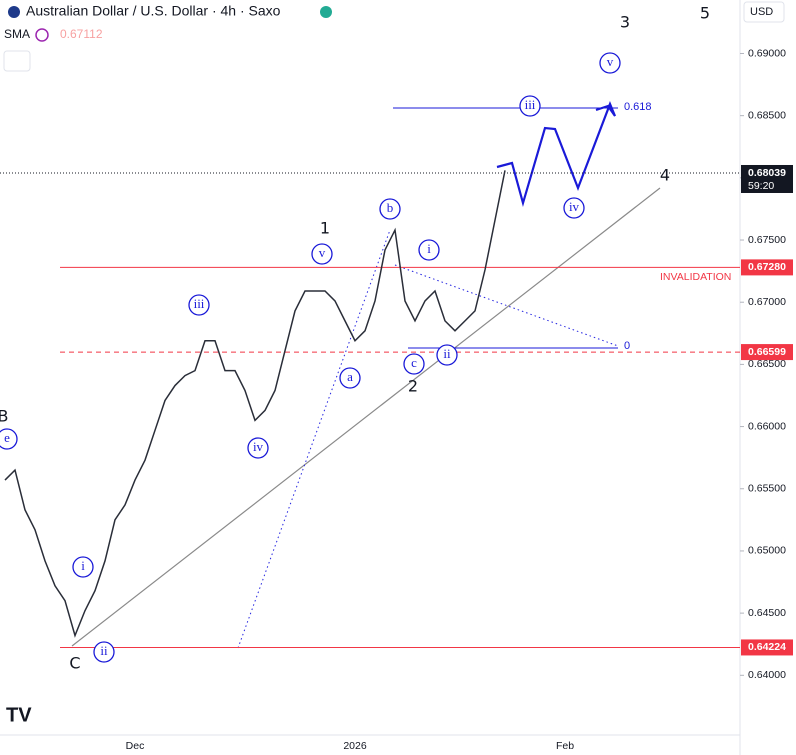 The width and height of the screenshot is (796, 755). Describe the element at coordinates (767, 675) in the screenshot. I see `y-tick-label: 0.64000` at that location.